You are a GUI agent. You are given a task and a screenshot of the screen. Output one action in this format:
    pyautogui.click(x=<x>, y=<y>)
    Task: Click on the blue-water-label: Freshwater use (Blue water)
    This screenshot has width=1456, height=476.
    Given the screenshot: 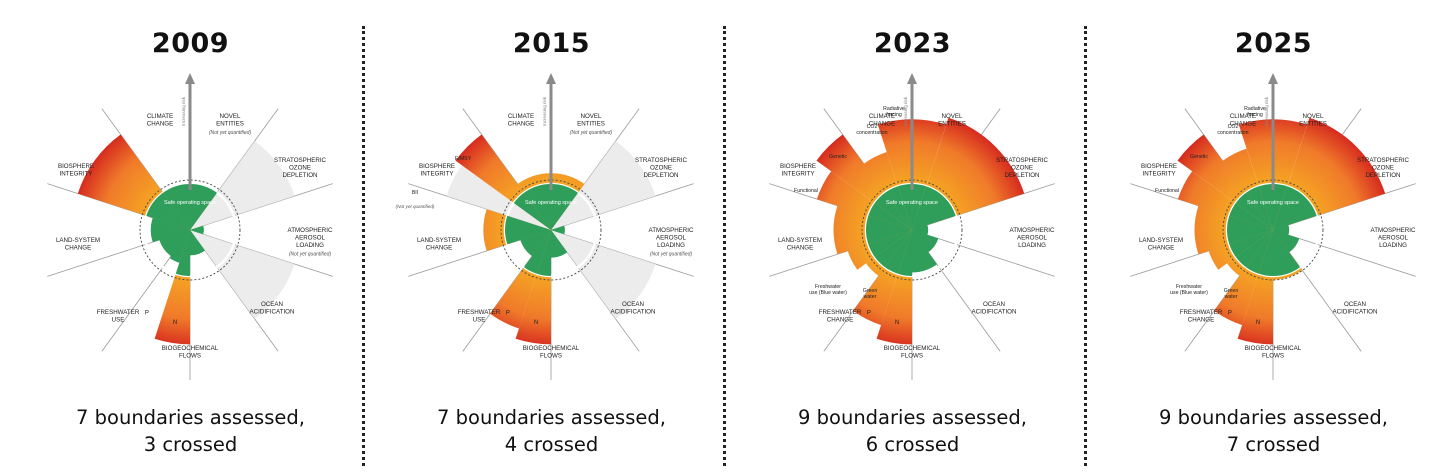 What is the action you would take?
    pyautogui.click(x=828, y=290)
    